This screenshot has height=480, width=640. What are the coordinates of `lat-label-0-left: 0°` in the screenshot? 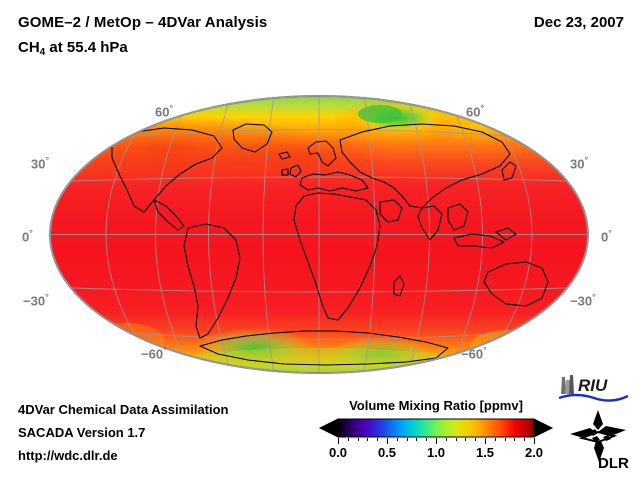 It's located at (27, 236).